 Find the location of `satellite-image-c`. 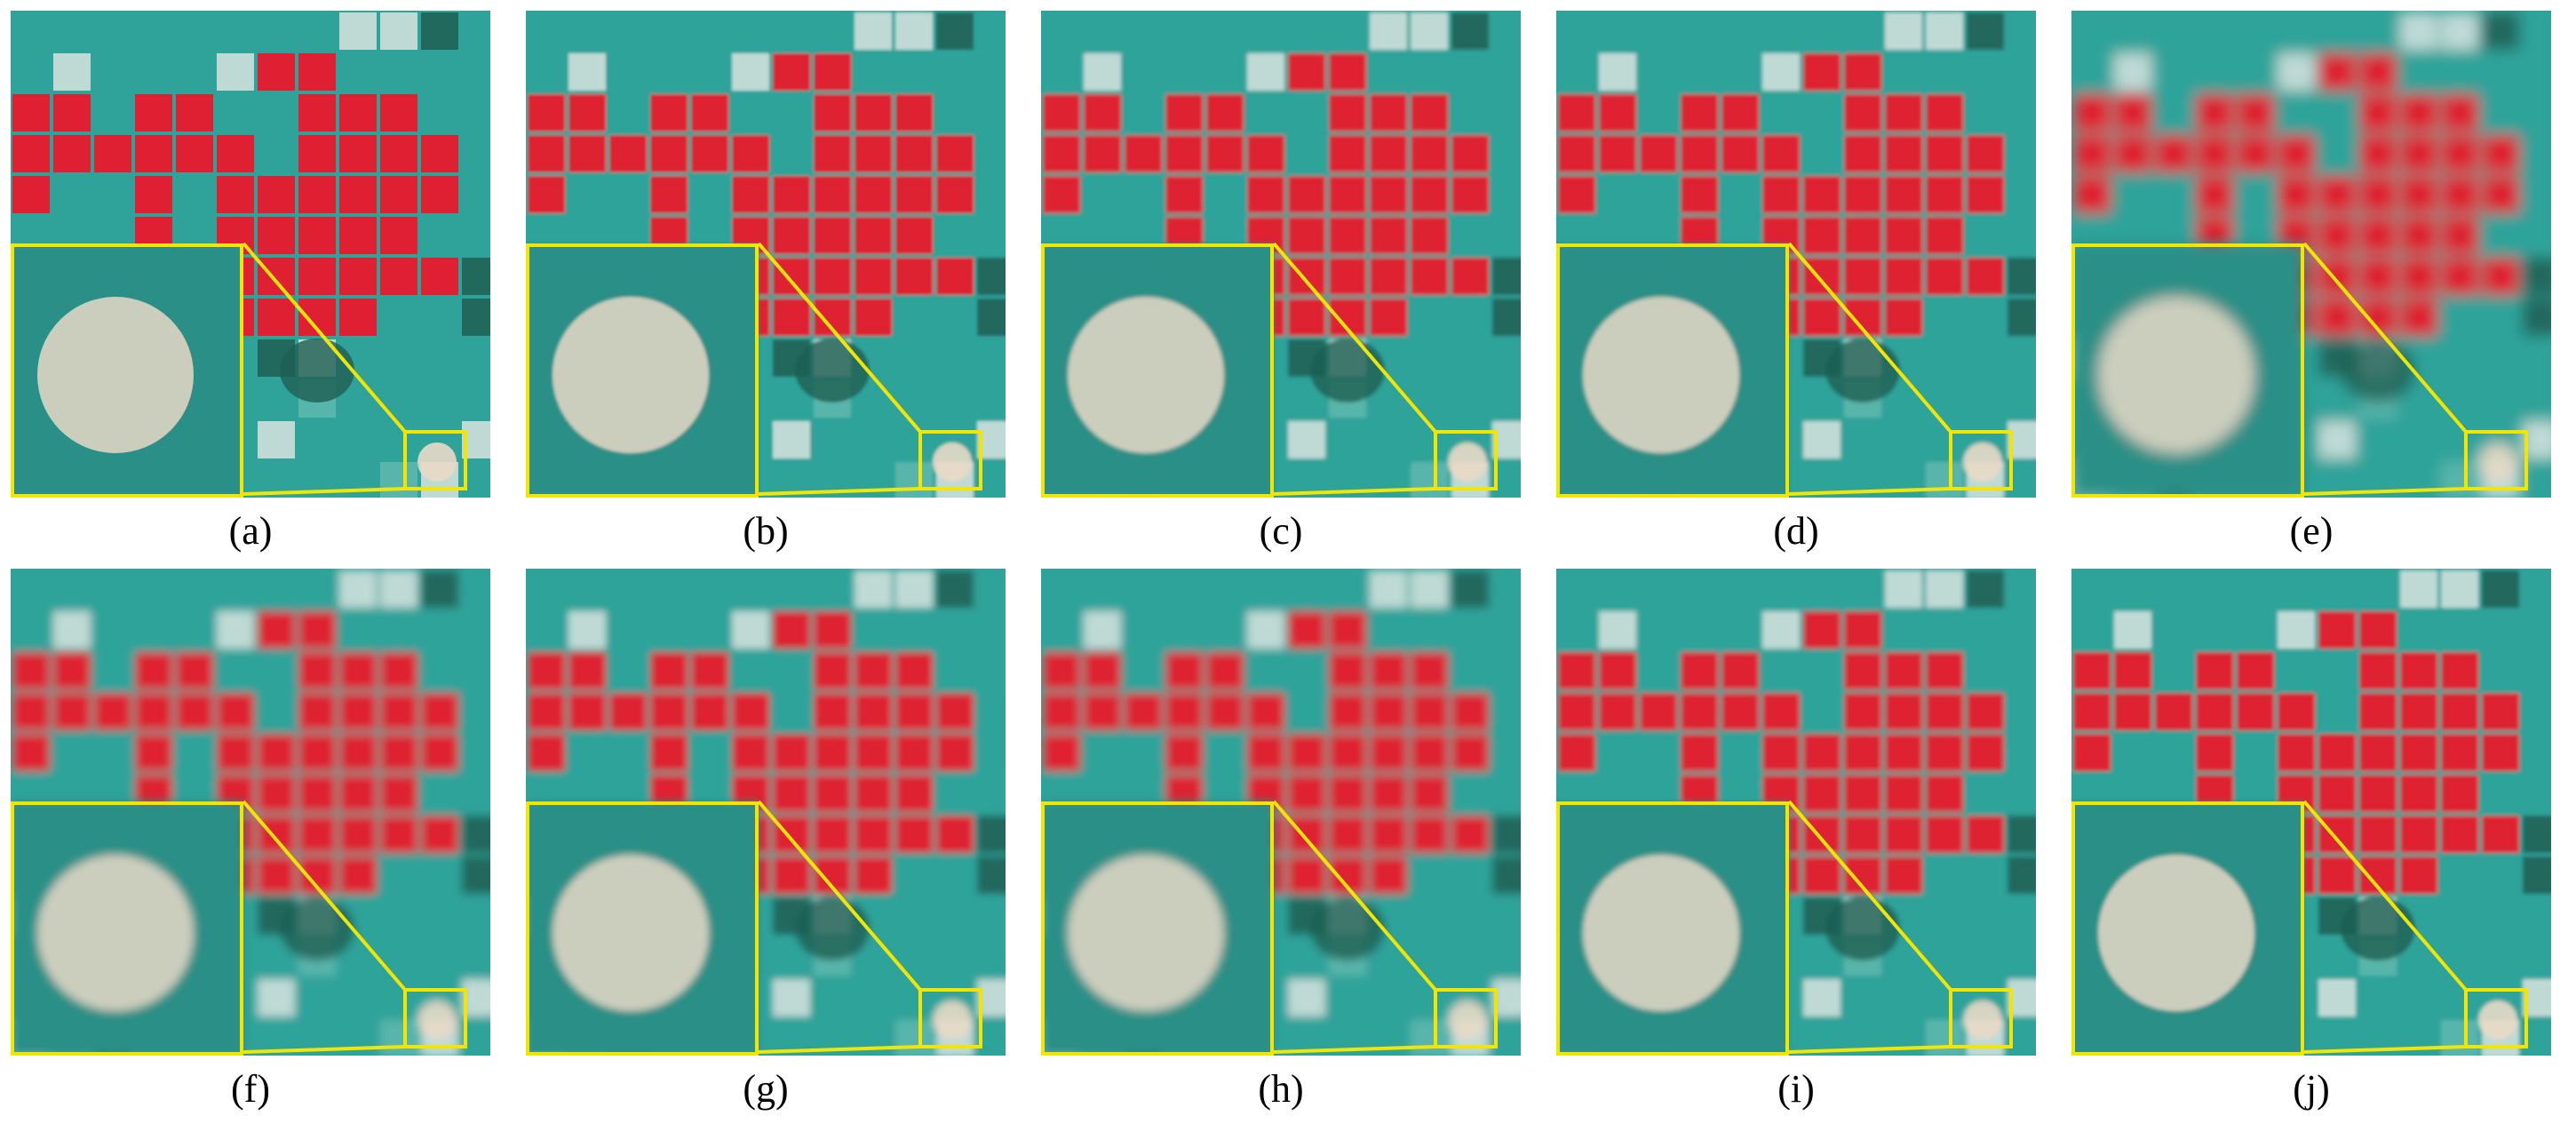

satellite-image-c is located at coordinates (1281, 255).